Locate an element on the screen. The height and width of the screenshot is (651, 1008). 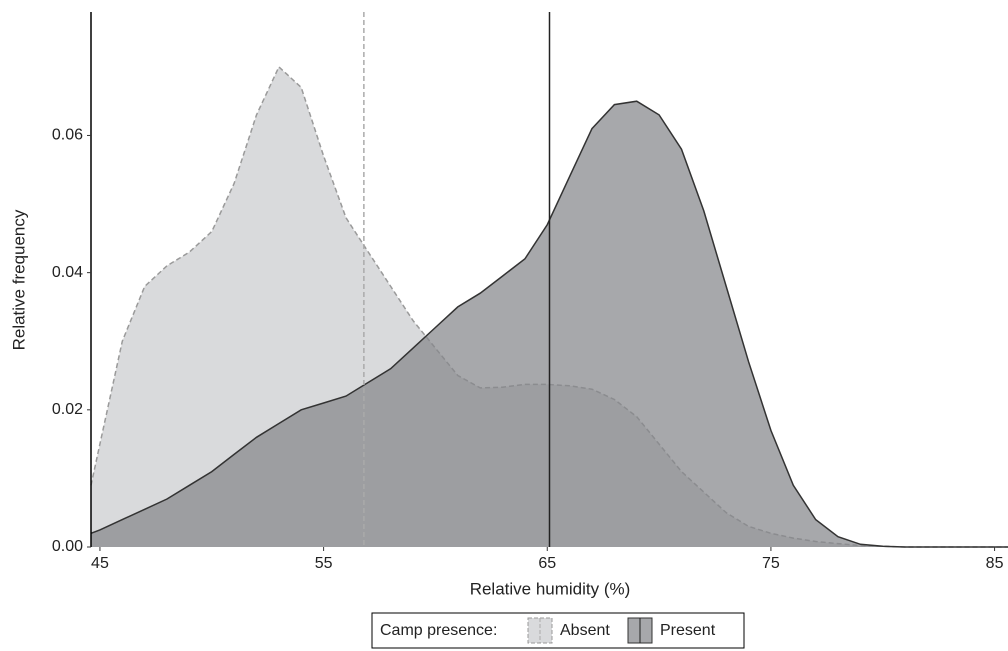
y-axis-title: Relative frequency is located at coordinates (18, 279).